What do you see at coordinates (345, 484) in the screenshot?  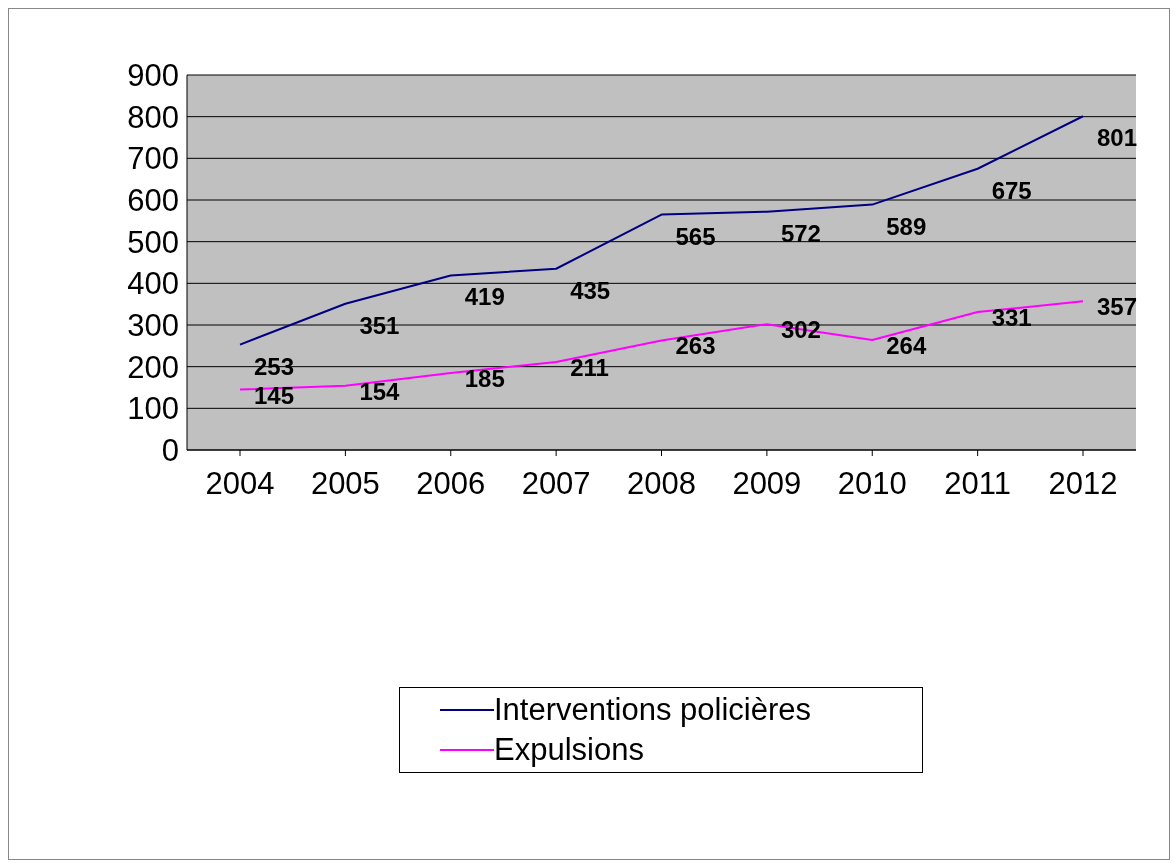 I see `x-tick-label: 2005` at bounding box center [345, 484].